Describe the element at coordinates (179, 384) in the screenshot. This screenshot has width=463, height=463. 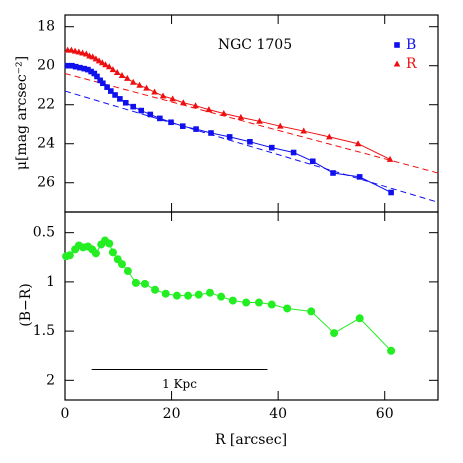
I see `scale-bar-label: 1 Kpc` at that location.